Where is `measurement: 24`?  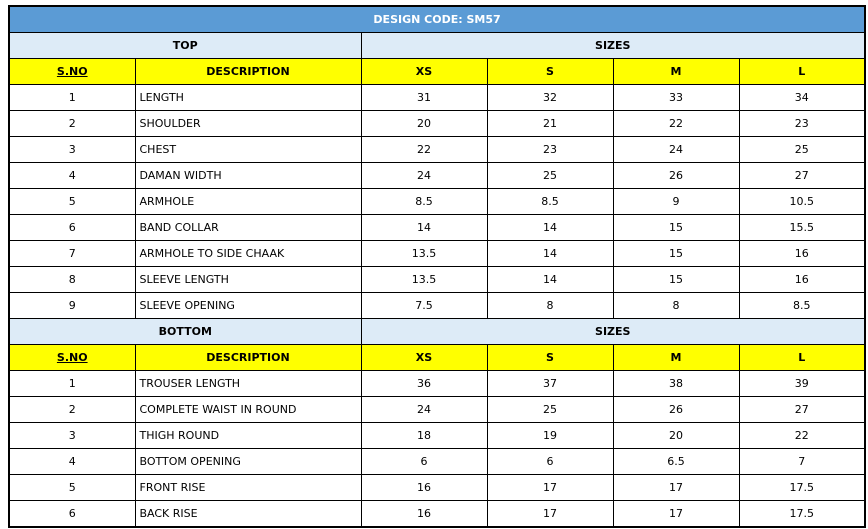
measurement: 24 is located at coordinates (424, 409).